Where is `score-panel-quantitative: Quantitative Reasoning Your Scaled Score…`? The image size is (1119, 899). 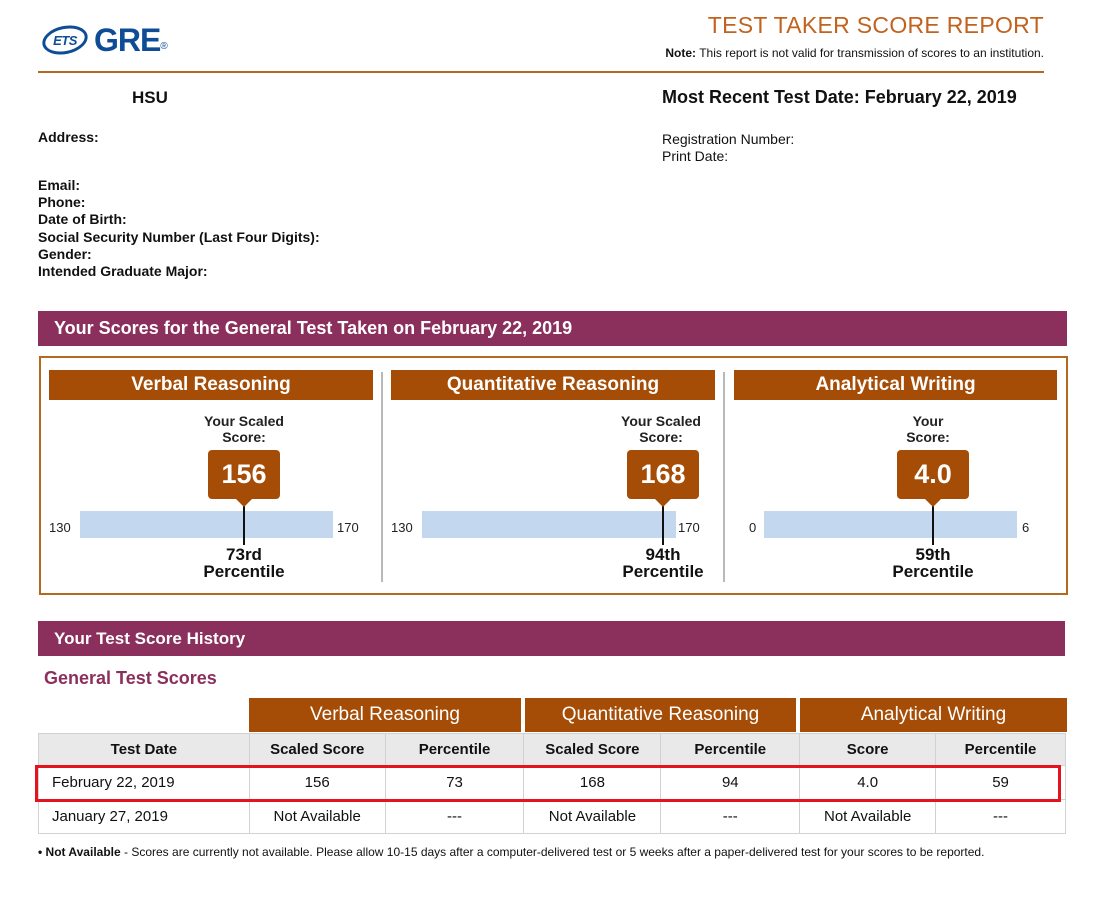
score-panel-quantitative: Quantitative Reasoning Your Scaled Score… is located at coordinates (553, 477).